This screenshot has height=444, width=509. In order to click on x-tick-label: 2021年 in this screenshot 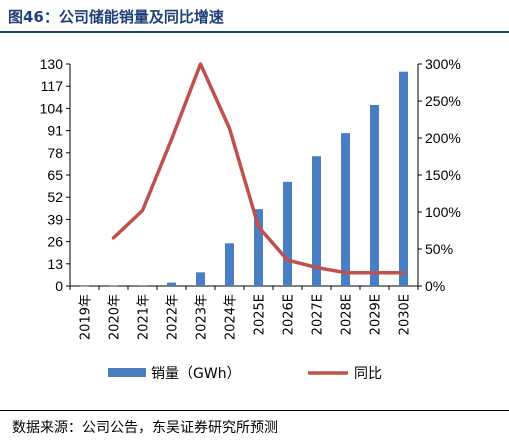, I will do `click(144, 317)`.